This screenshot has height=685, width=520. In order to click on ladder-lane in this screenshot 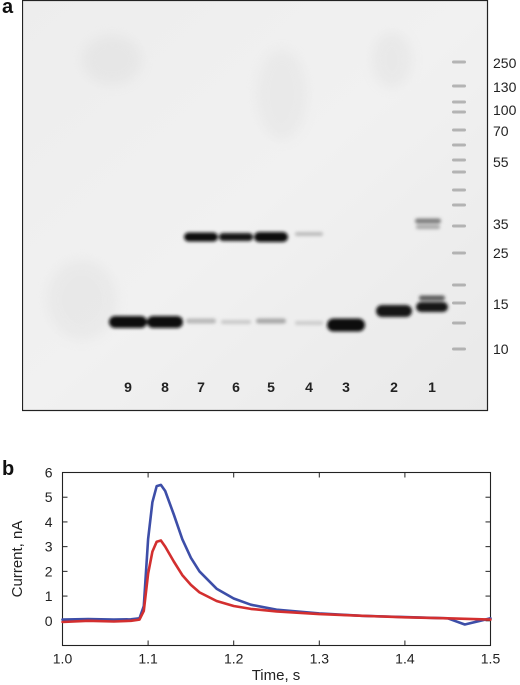, I will do `click(459, 205)`.